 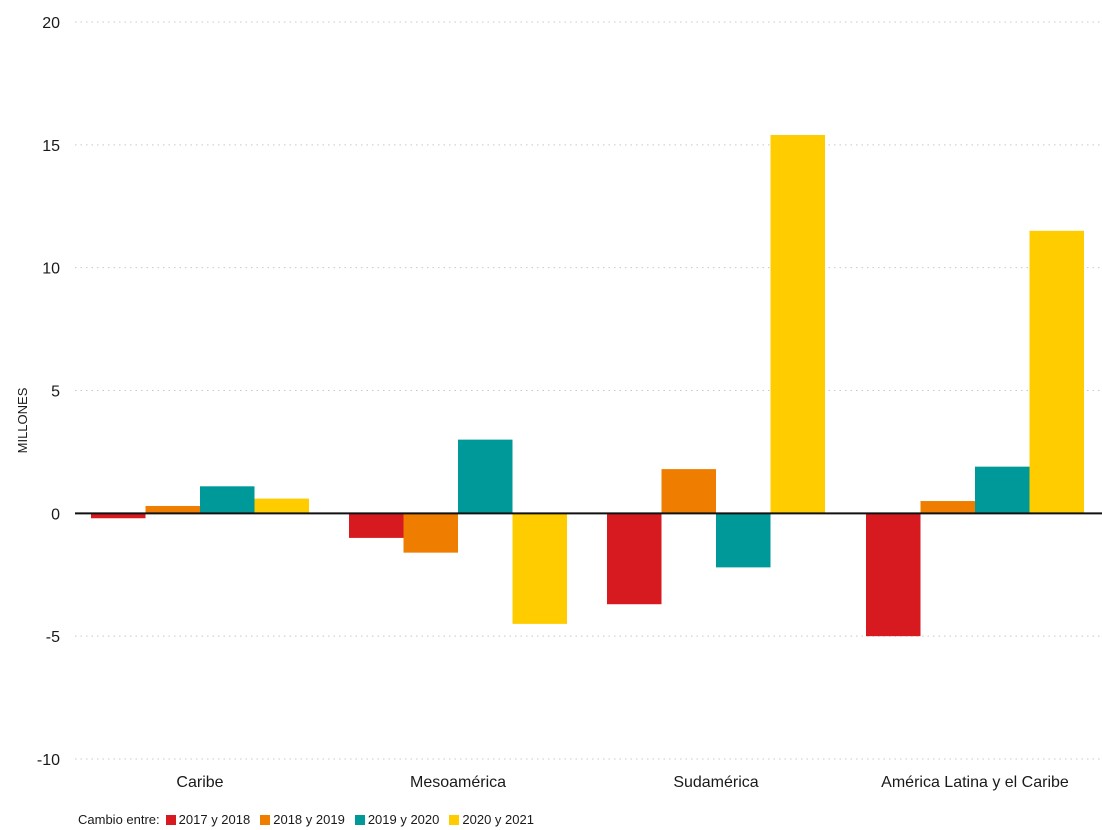 I want to click on legend-title: Cambio entre:, so click(x=119, y=819).